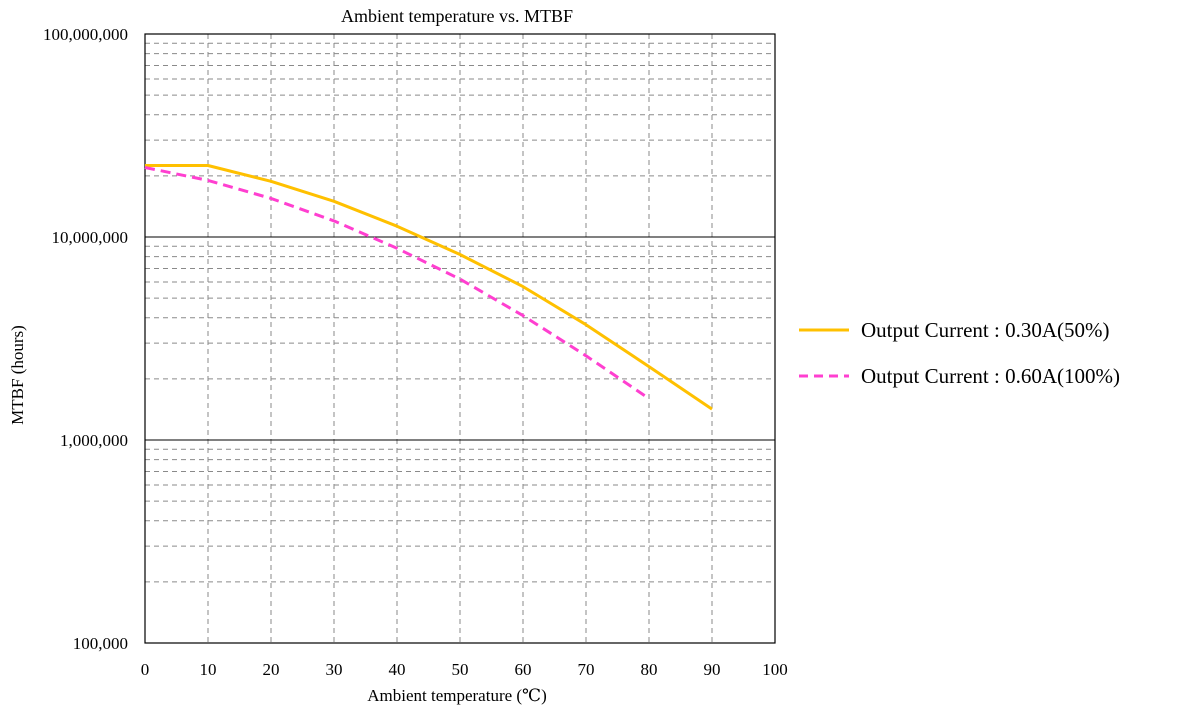  I want to click on x-tick-label: 60, so click(523, 669).